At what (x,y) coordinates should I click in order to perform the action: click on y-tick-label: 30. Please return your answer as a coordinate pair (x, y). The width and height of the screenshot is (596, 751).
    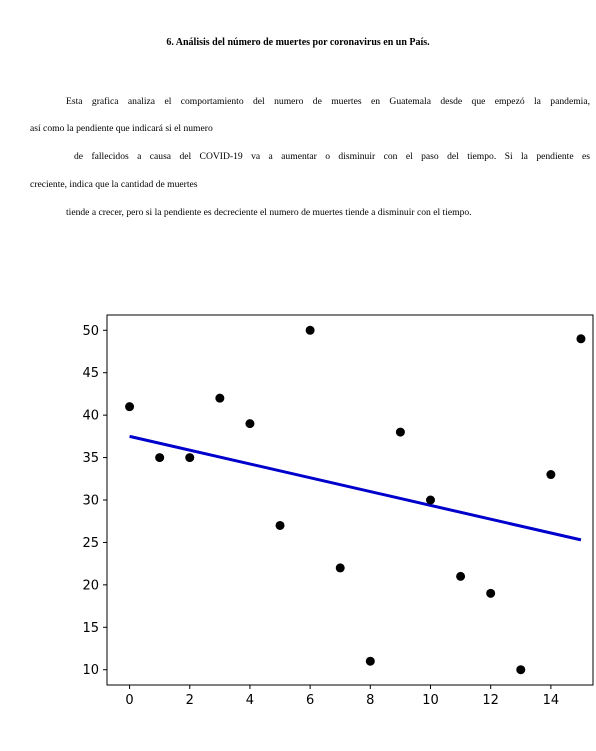
    Looking at the image, I should click on (90, 501).